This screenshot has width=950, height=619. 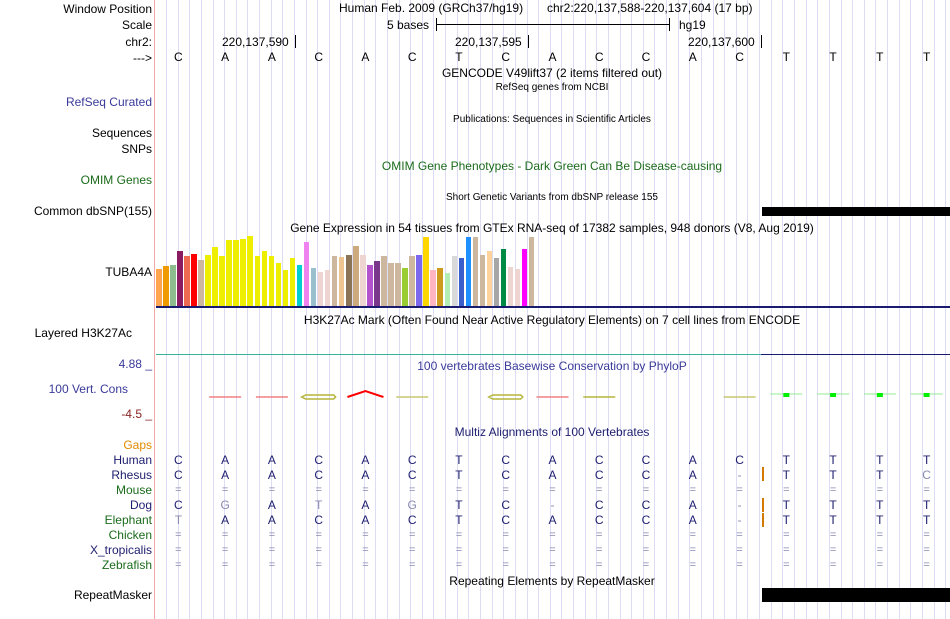 I want to click on species-label-x_tropicalis: X_tropicalis, so click(x=120, y=550).